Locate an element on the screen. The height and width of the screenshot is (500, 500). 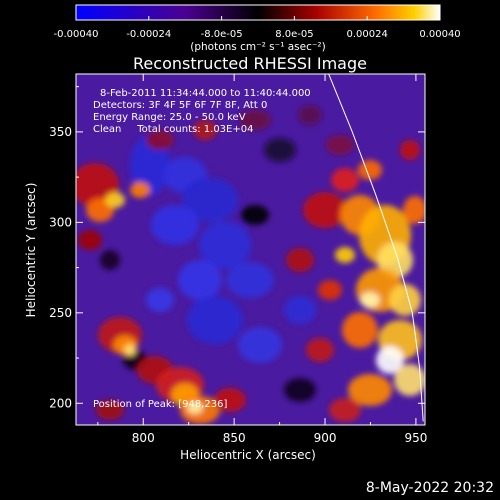
solar-limb-curve is located at coordinates (376, 248).